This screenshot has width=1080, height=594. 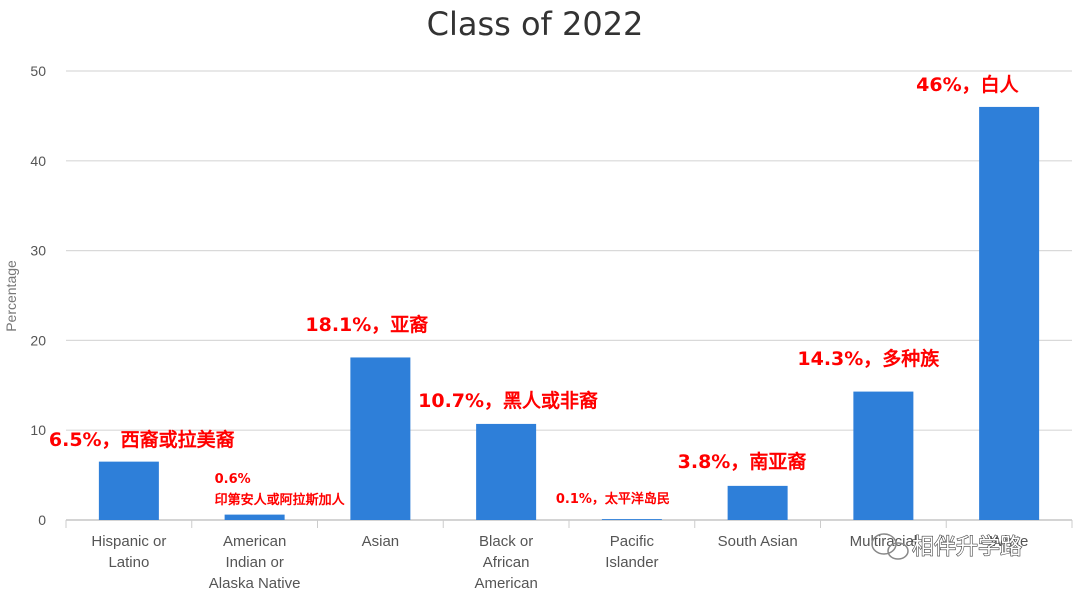 I want to click on x-category-label: Multiracial, so click(x=884, y=541).